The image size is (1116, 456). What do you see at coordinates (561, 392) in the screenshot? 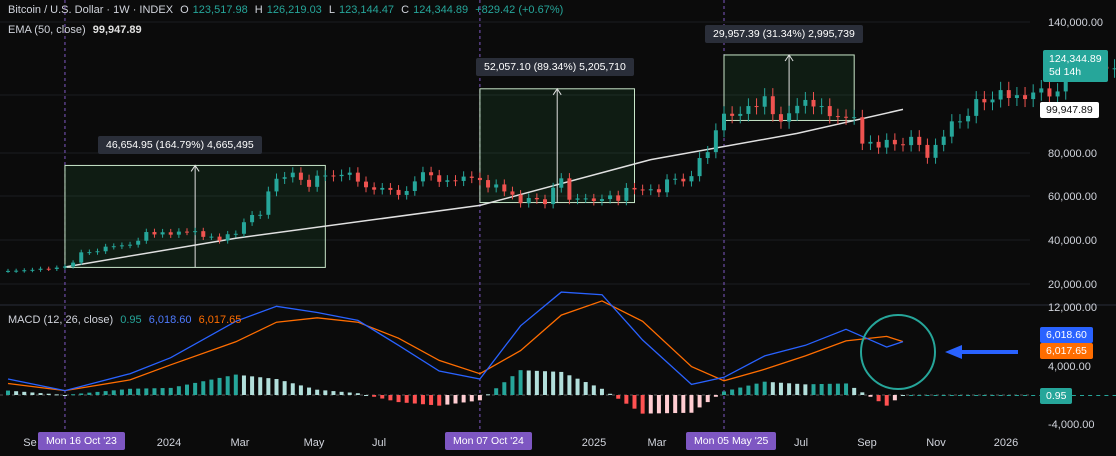
I see `macd-histogram` at bounding box center [561, 392].